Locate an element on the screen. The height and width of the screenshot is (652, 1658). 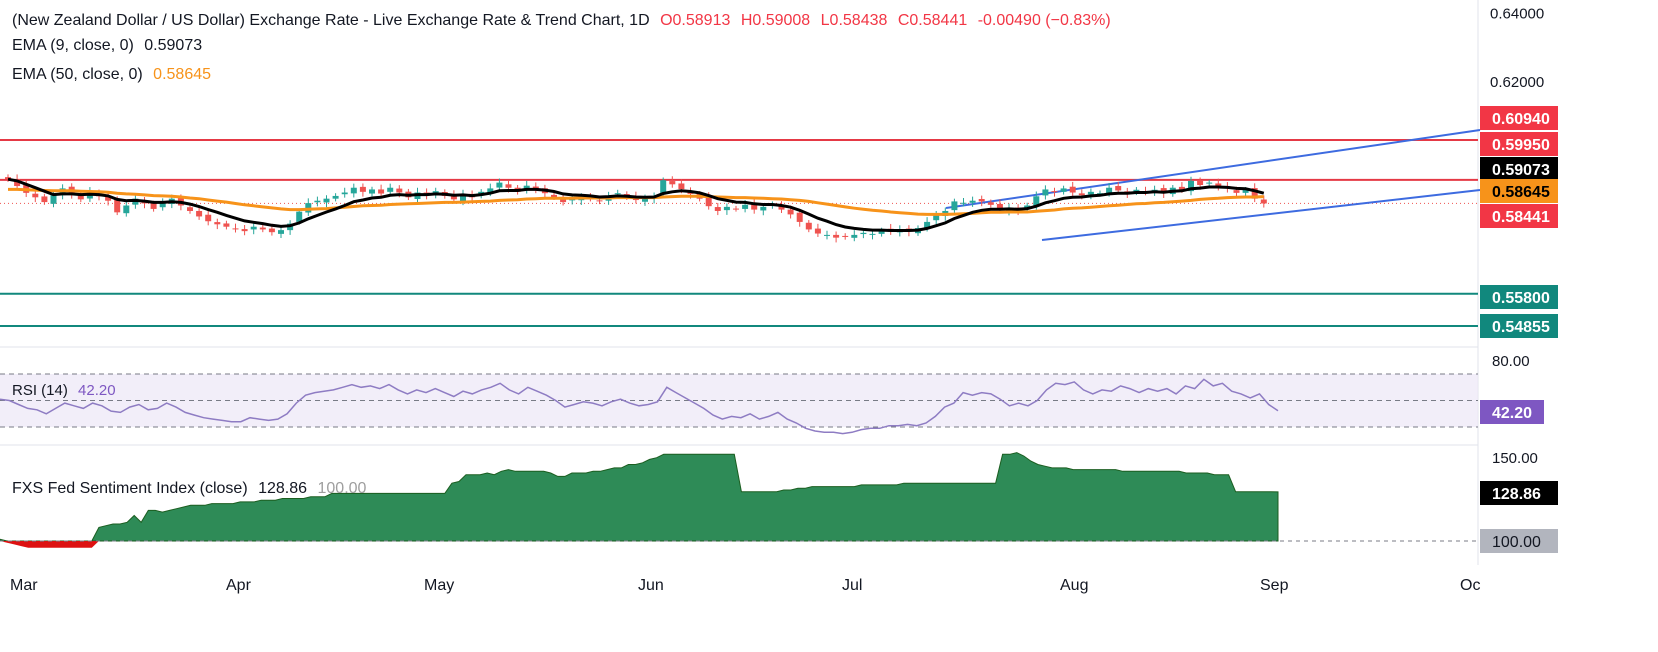
change-value: -0.00490 (−0.83%) is located at coordinates (1044, 20).